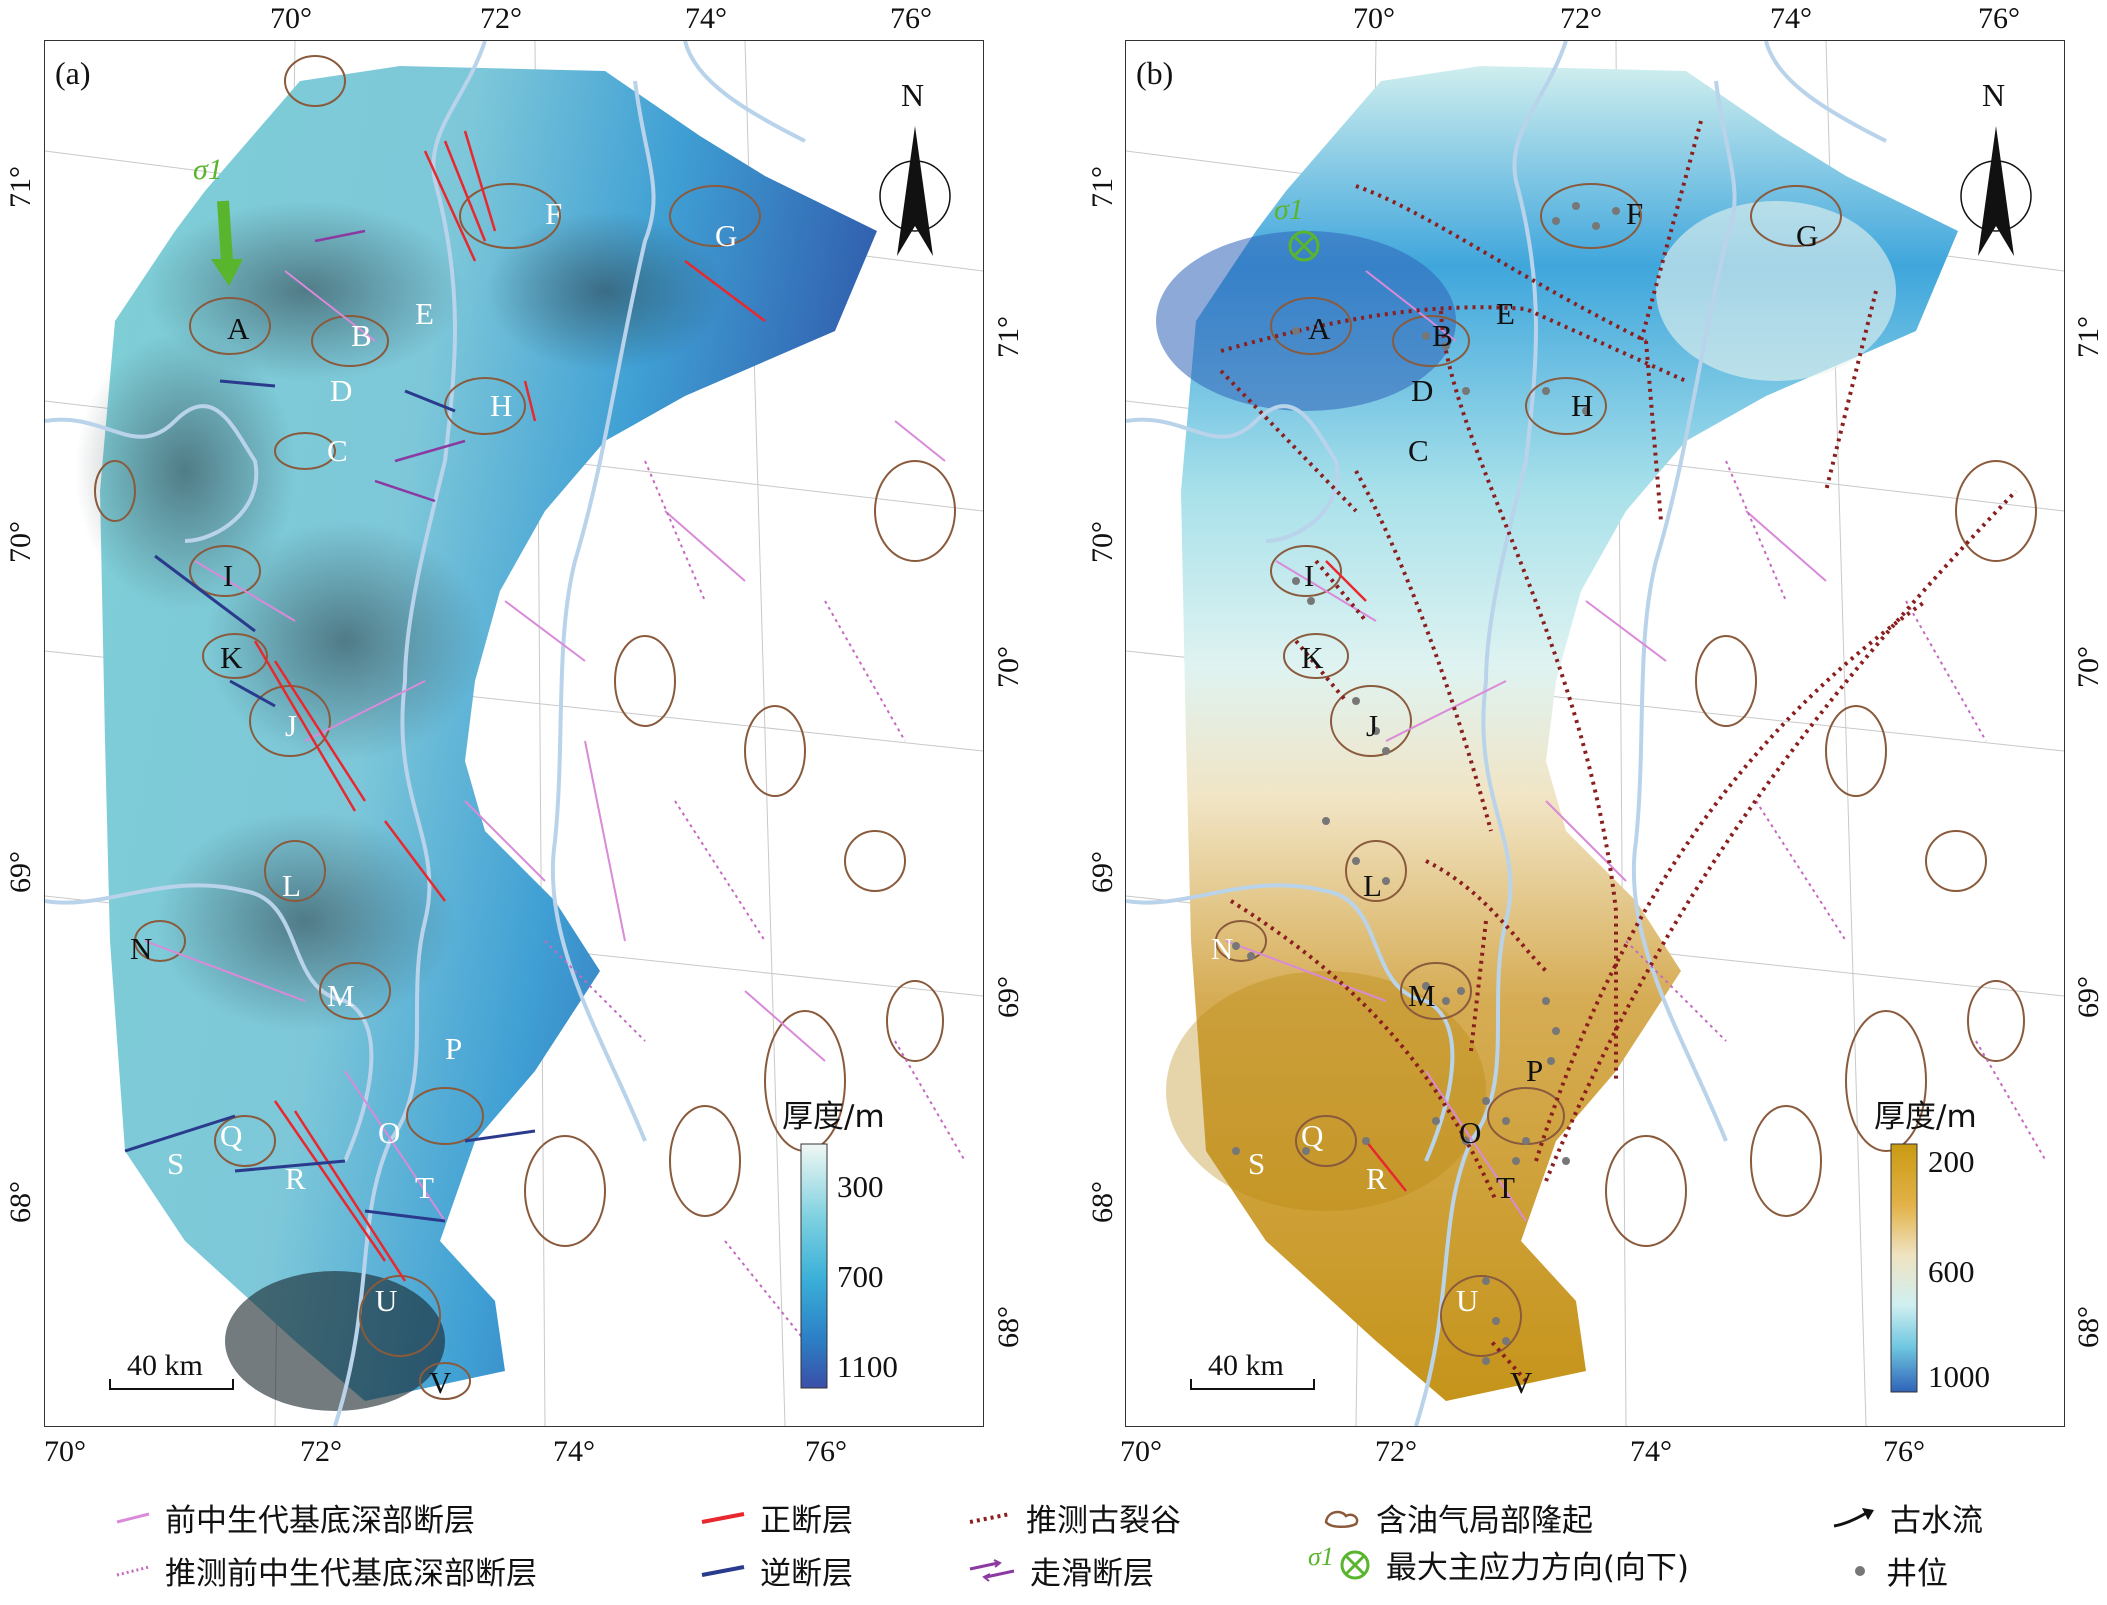 This screenshot has width=2107, height=1605. Describe the element at coordinates (73, 73) in the screenshot. I see `panel-label: (a)` at that location.